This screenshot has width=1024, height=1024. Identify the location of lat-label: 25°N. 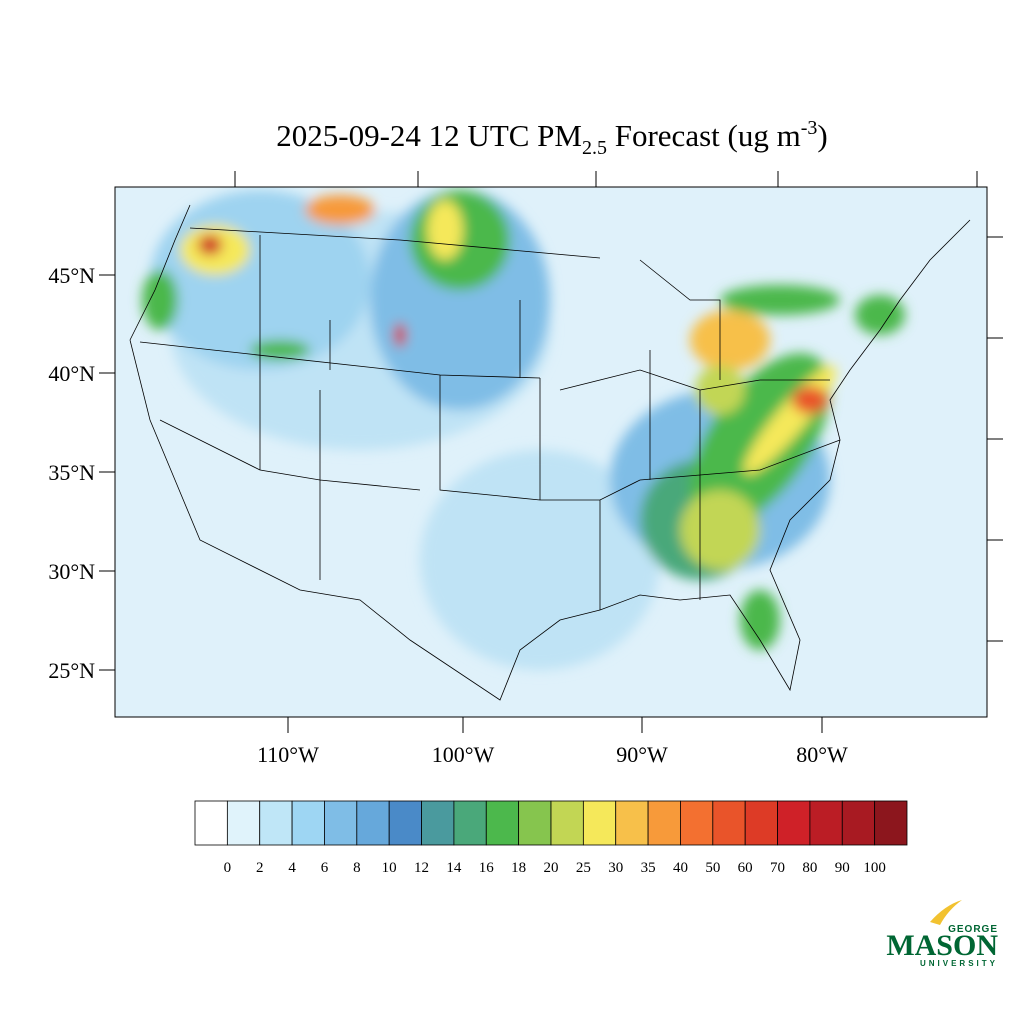
(71, 670).